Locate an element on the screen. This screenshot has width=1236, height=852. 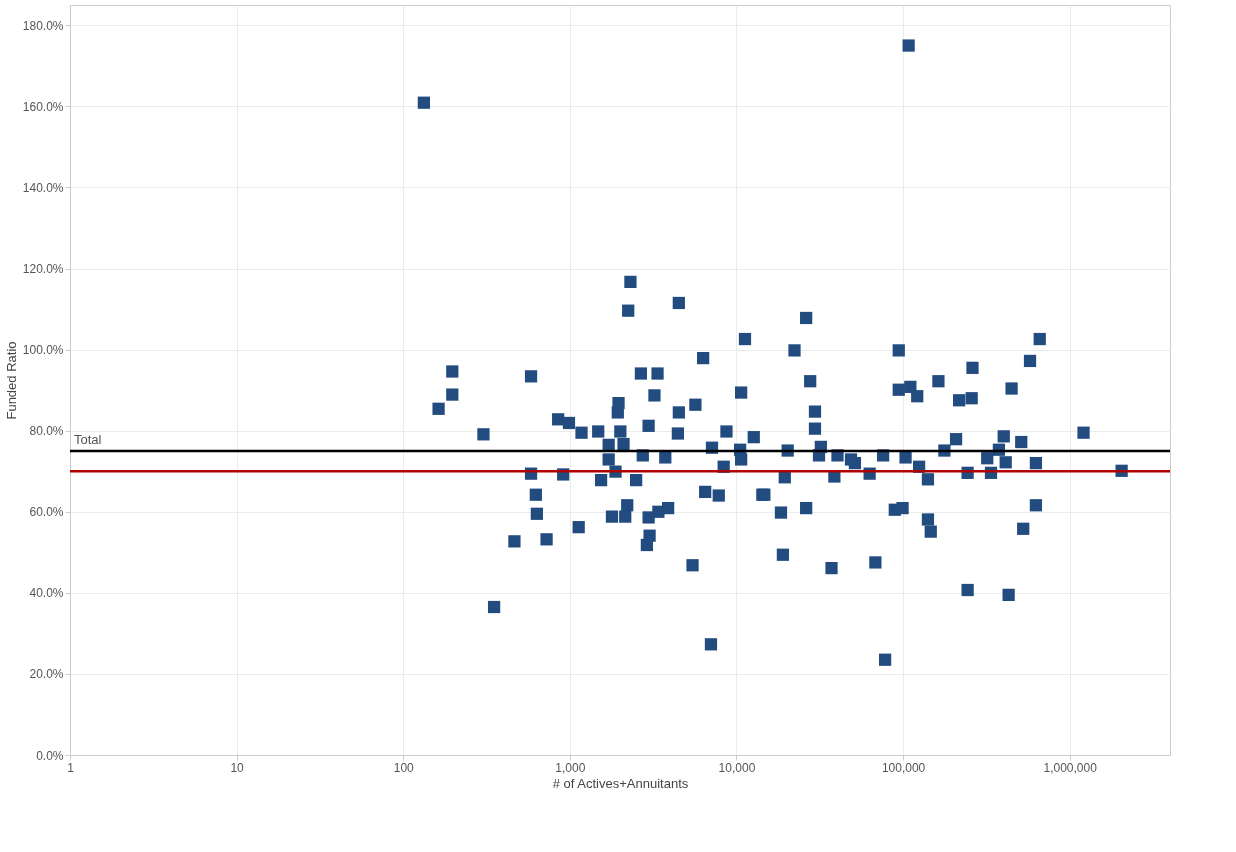
y-tick-label: 0.0% is located at coordinates (50, 755).